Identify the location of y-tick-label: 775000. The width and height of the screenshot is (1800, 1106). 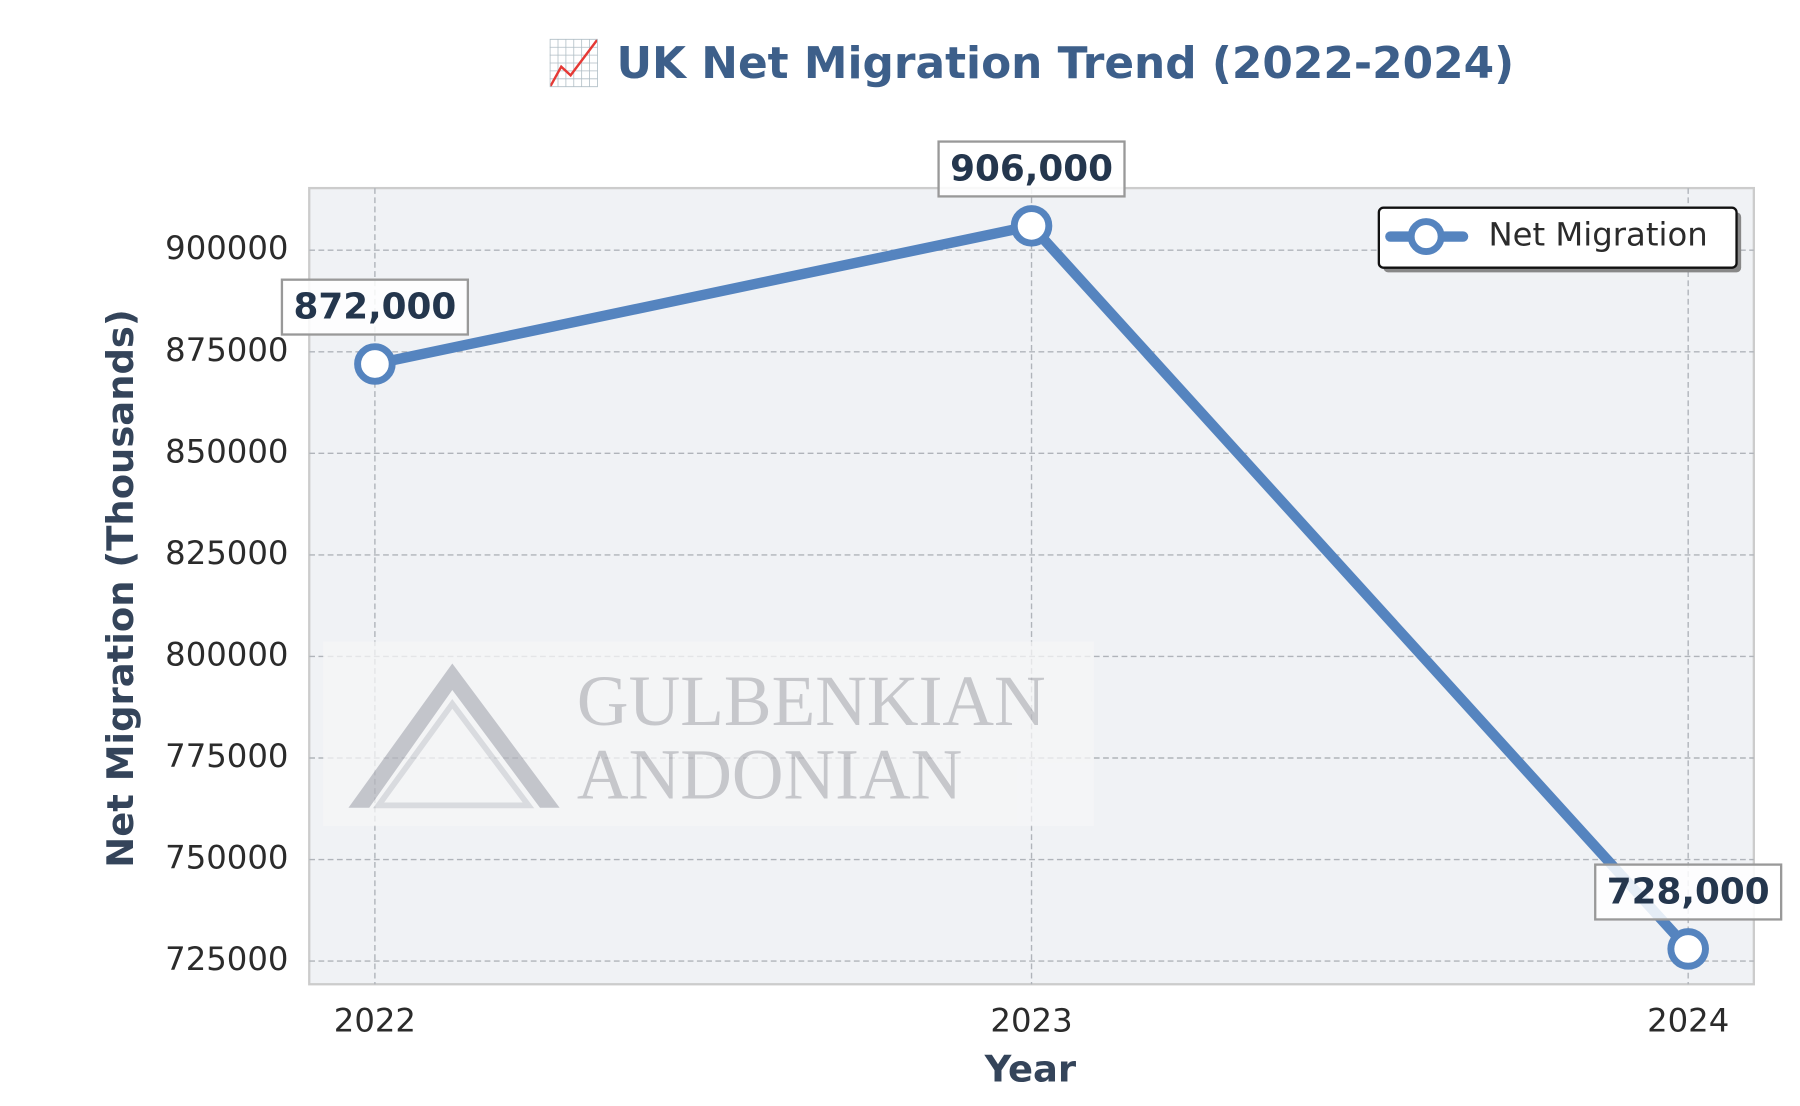
(226, 756).